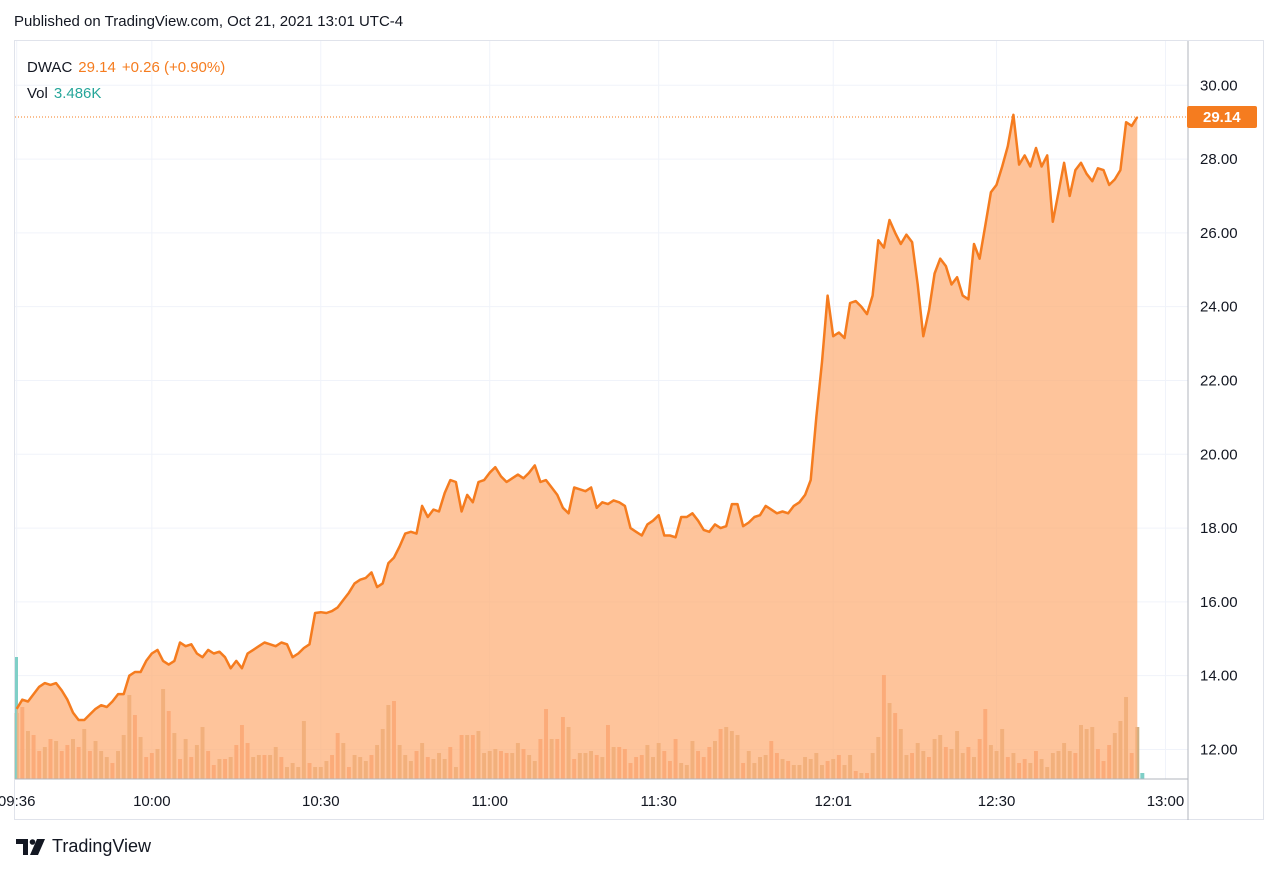 The height and width of the screenshot is (874, 1278). Describe the element at coordinates (37, 93) in the screenshot. I see `legend-vol-label: Vol` at that location.